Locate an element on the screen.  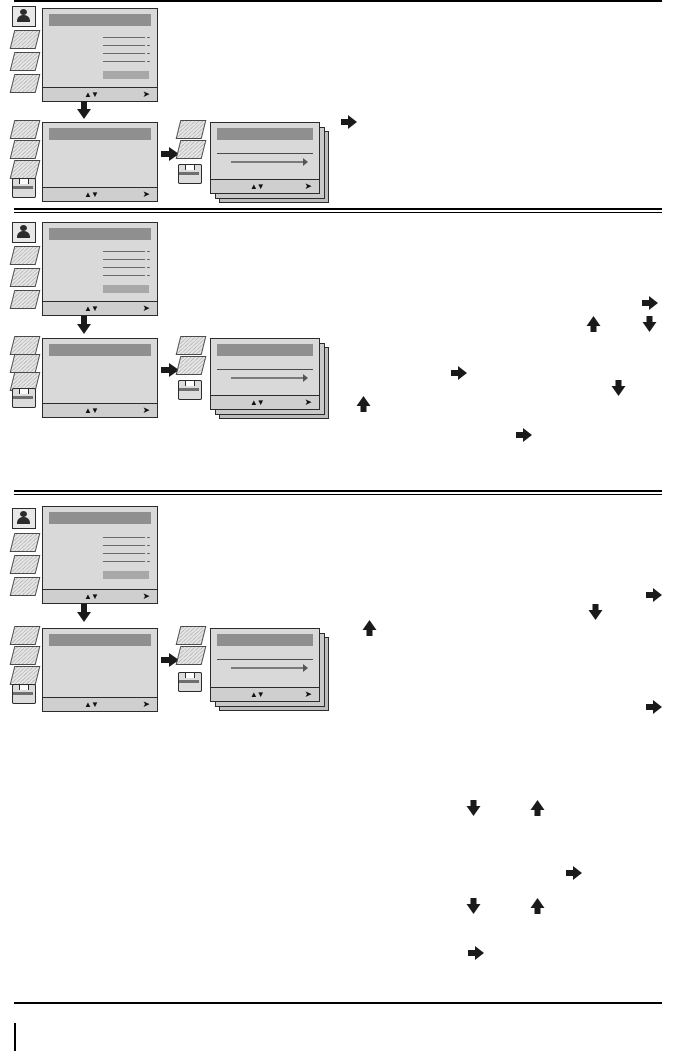
menu-screen-s1-second: ▲▼ ➤ is located at coordinates (100, 162).